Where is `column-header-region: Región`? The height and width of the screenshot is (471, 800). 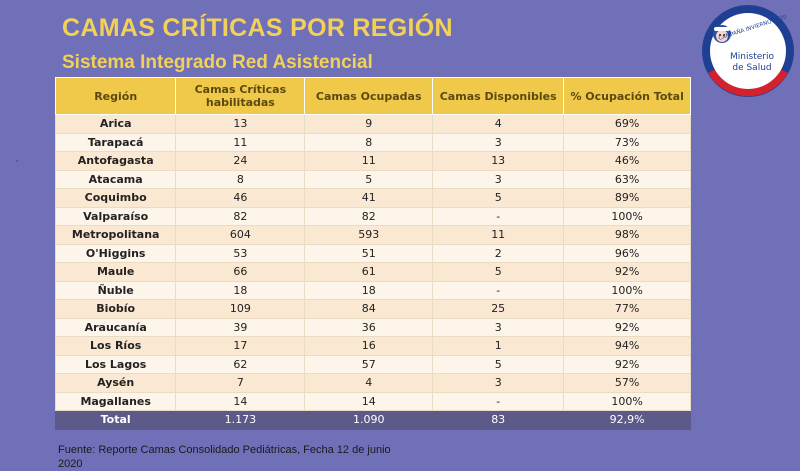
column-header-region: Región is located at coordinates (115, 96).